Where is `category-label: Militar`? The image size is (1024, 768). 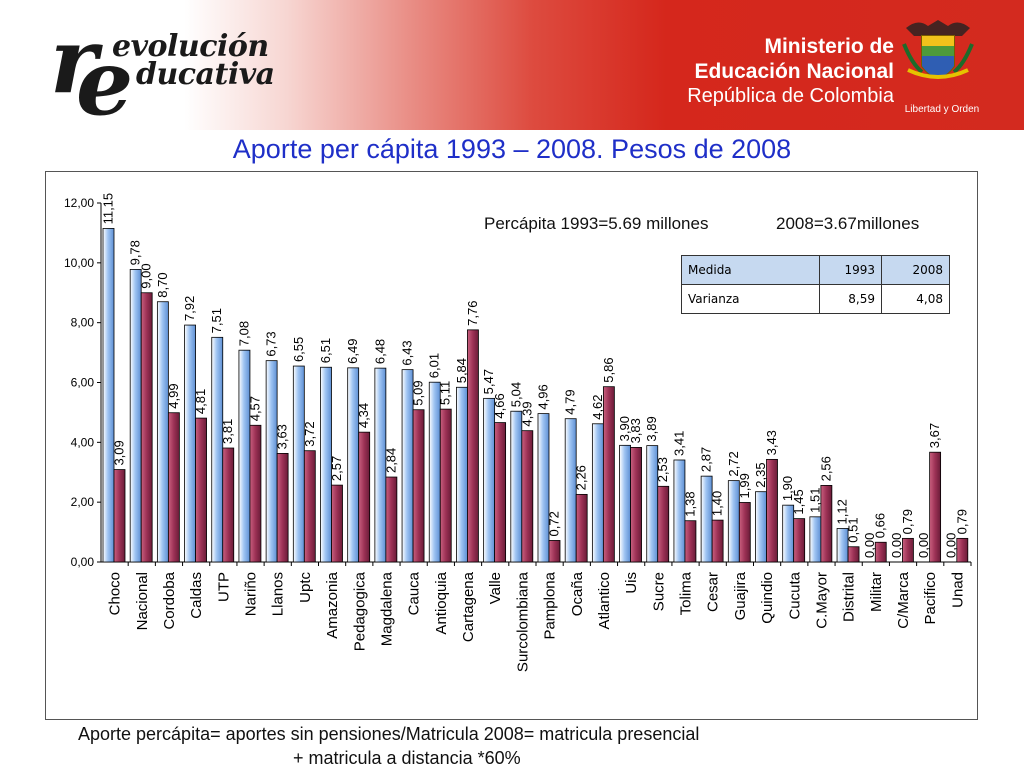
category-label: Militar is located at coordinates (876, 592).